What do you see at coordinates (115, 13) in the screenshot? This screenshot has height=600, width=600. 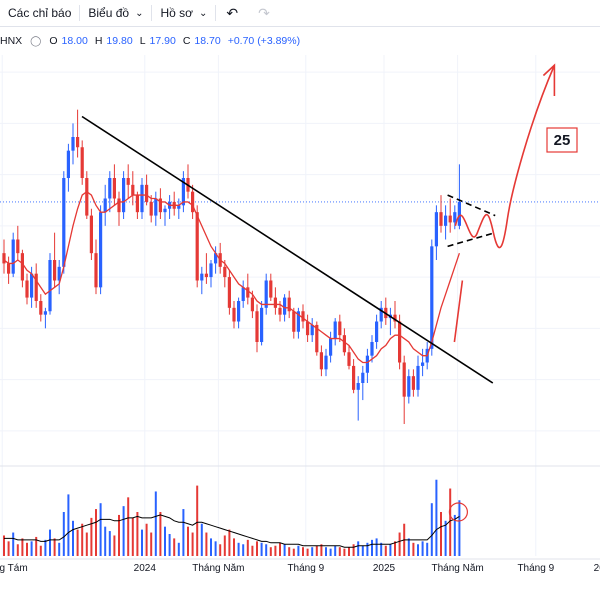 I see `chart-menu: Biểu đồ ⌄` at bounding box center [115, 13].